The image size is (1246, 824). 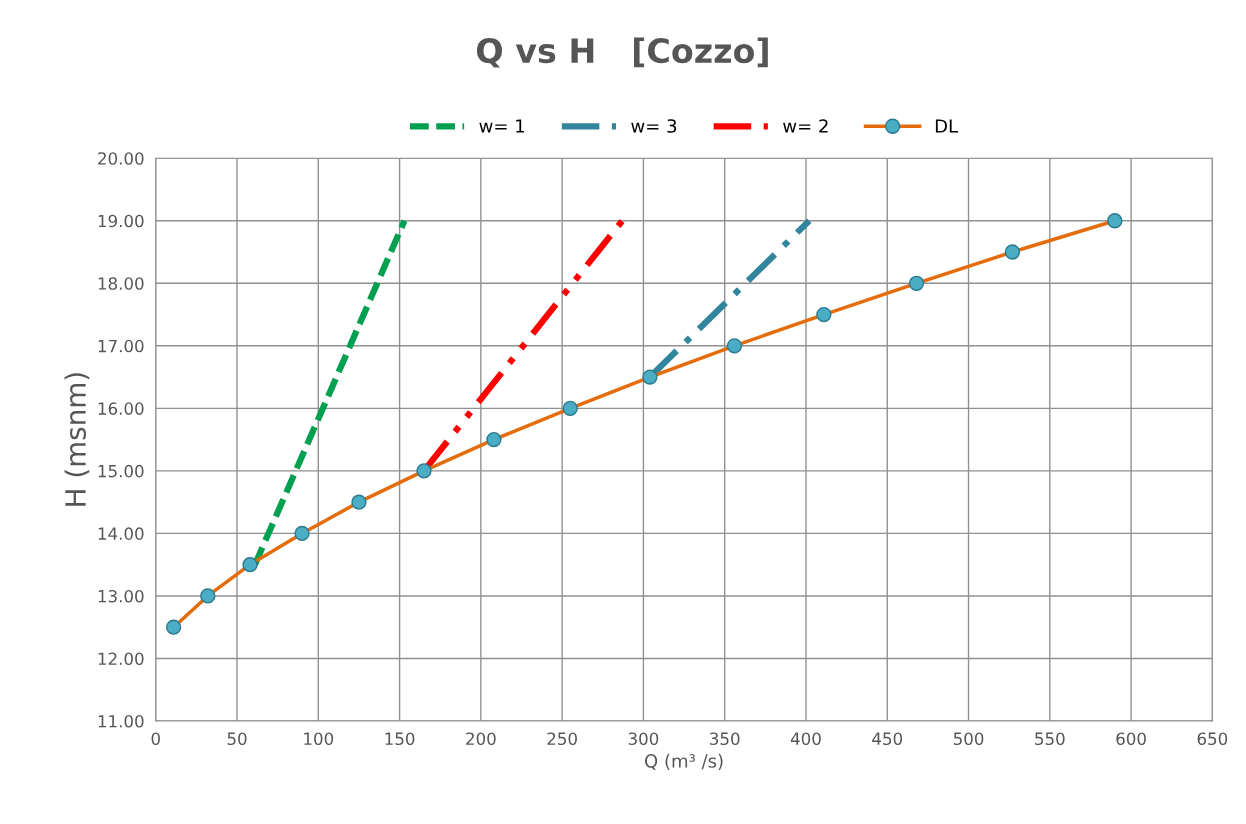 What do you see at coordinates (77, 439) in the screenshot?
I see `y-axis-title: H (msnm)` at bounding box center [77, 439].